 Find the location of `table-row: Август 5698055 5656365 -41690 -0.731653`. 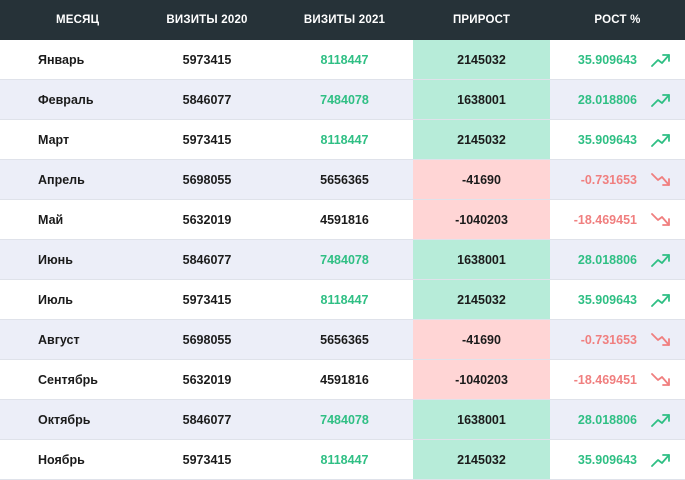

table-row: Август 5698055 5656365 -41690 -0.731653 is located at coordinates (342, 340).